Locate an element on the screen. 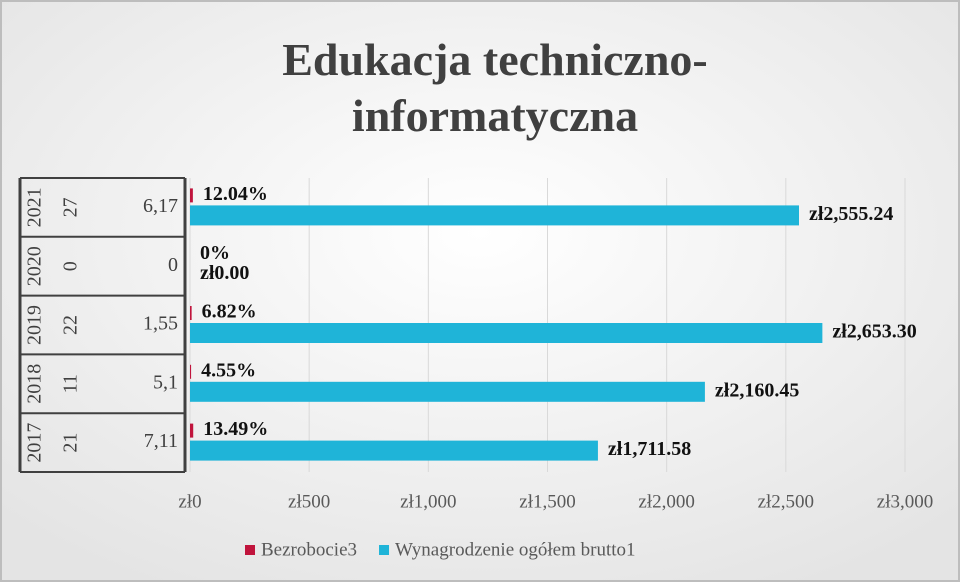 The image size is (960, 582). chart-title: Edukacja techniczno-informatyczna is located at coordinates (495, 87).